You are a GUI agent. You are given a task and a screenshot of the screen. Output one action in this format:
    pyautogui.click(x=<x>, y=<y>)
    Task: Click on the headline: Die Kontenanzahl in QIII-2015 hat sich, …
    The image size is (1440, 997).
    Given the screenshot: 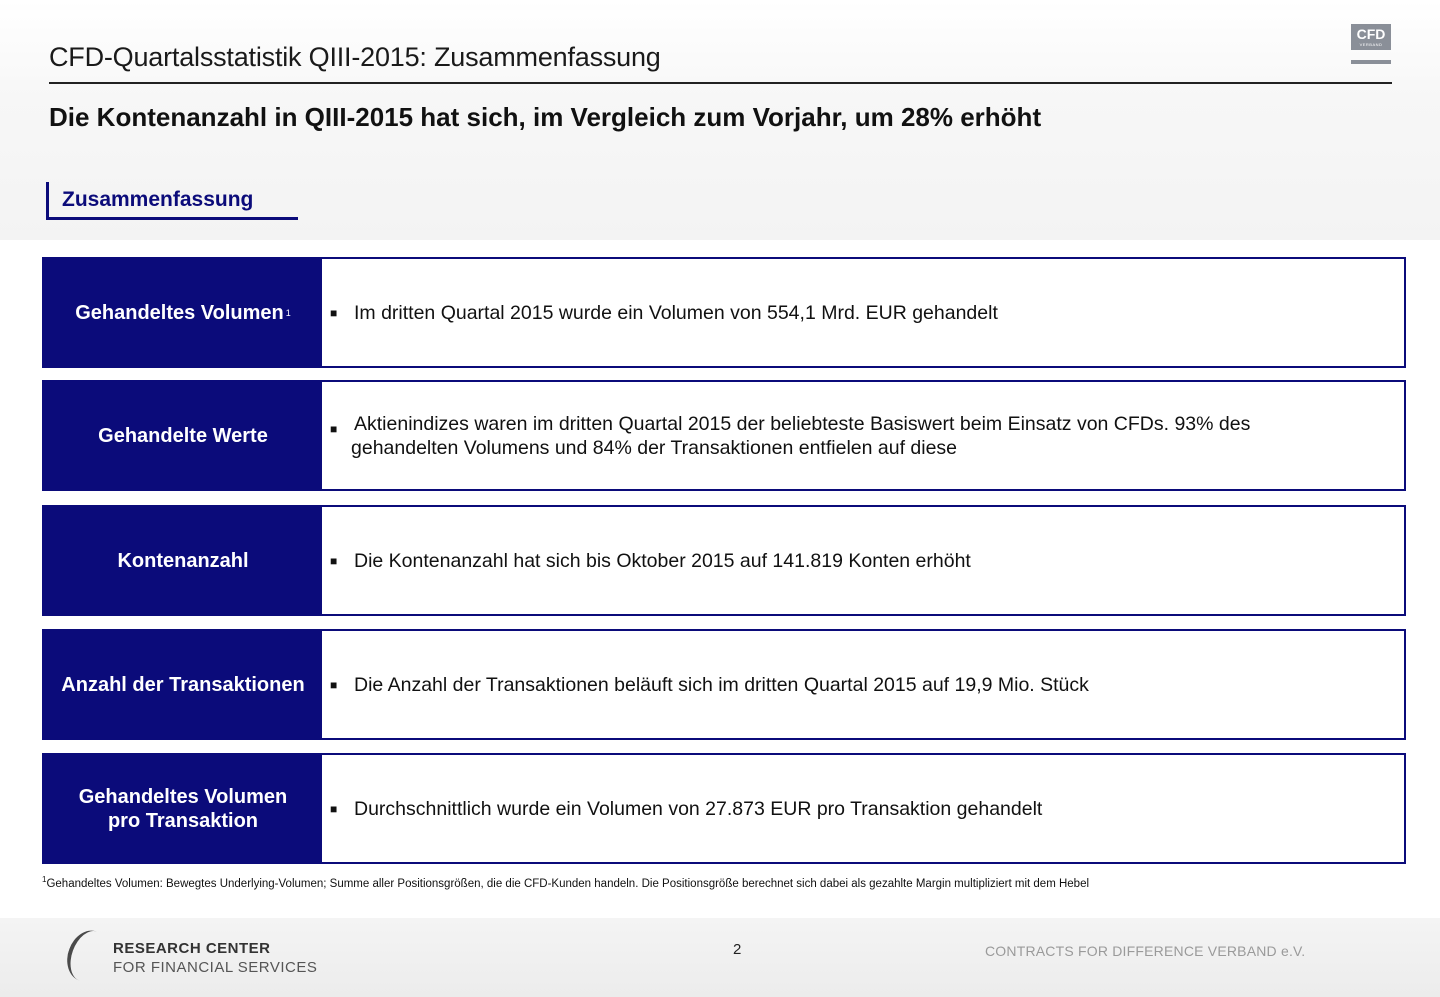 What is the action you would take?
    pyautogui.click(x=545, y=117)
    